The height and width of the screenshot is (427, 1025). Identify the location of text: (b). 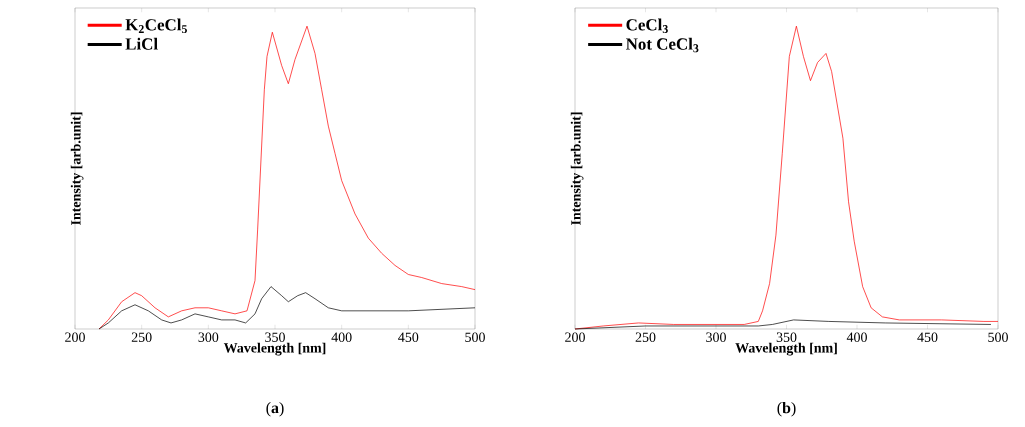
(786, 409).